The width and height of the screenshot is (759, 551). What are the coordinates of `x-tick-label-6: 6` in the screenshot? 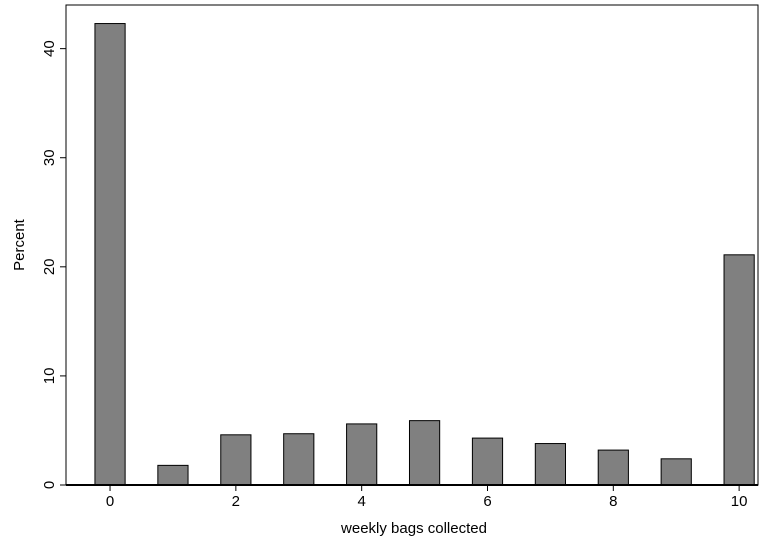 It's located at (487, 501).